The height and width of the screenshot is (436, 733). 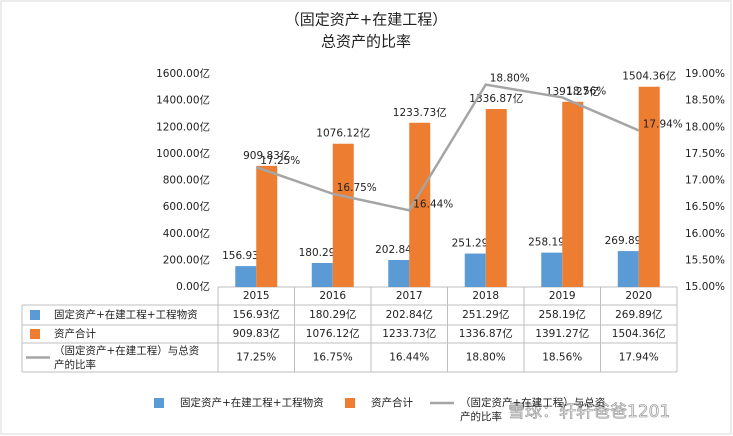 I want to click on data-label: 1504.36亿, so click(x=649, y=76).